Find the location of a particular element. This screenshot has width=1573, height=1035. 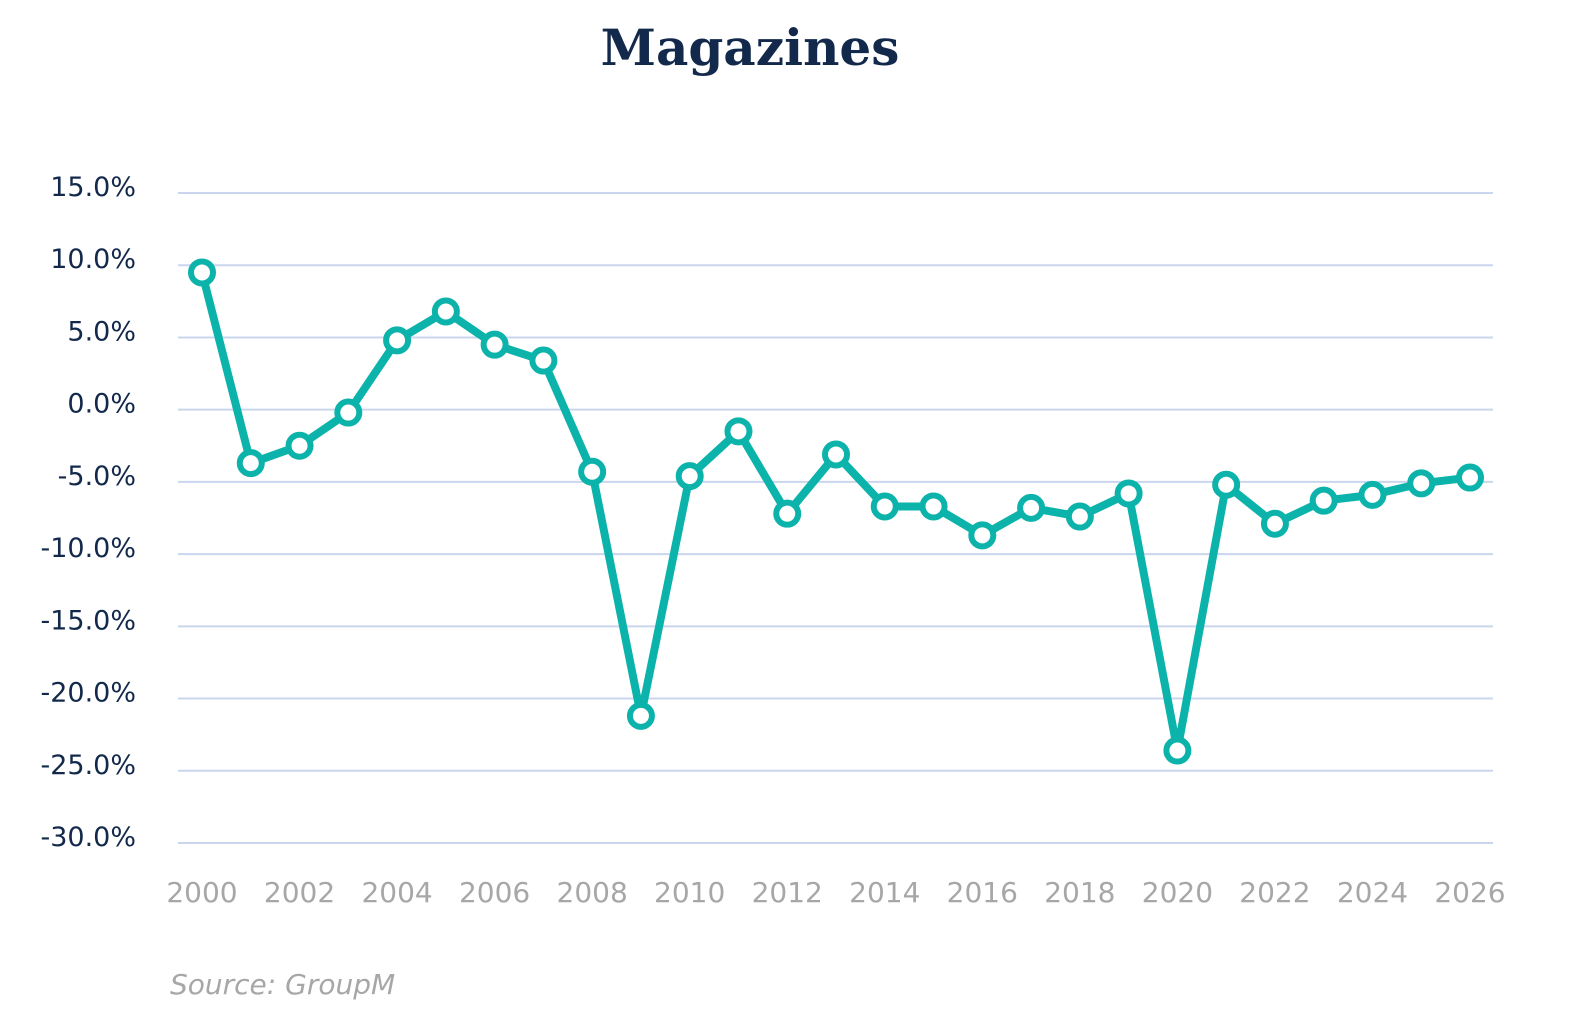

y-tick-label: -20.0% is located at coordinates (88, 693).